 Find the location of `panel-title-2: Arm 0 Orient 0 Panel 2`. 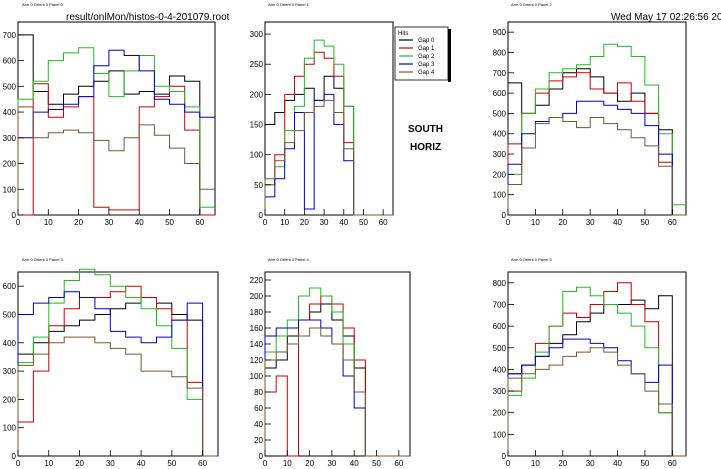

panel-title-2: Arm 0 Orient 0 Panel 2 is located at coordinates (531, 4).